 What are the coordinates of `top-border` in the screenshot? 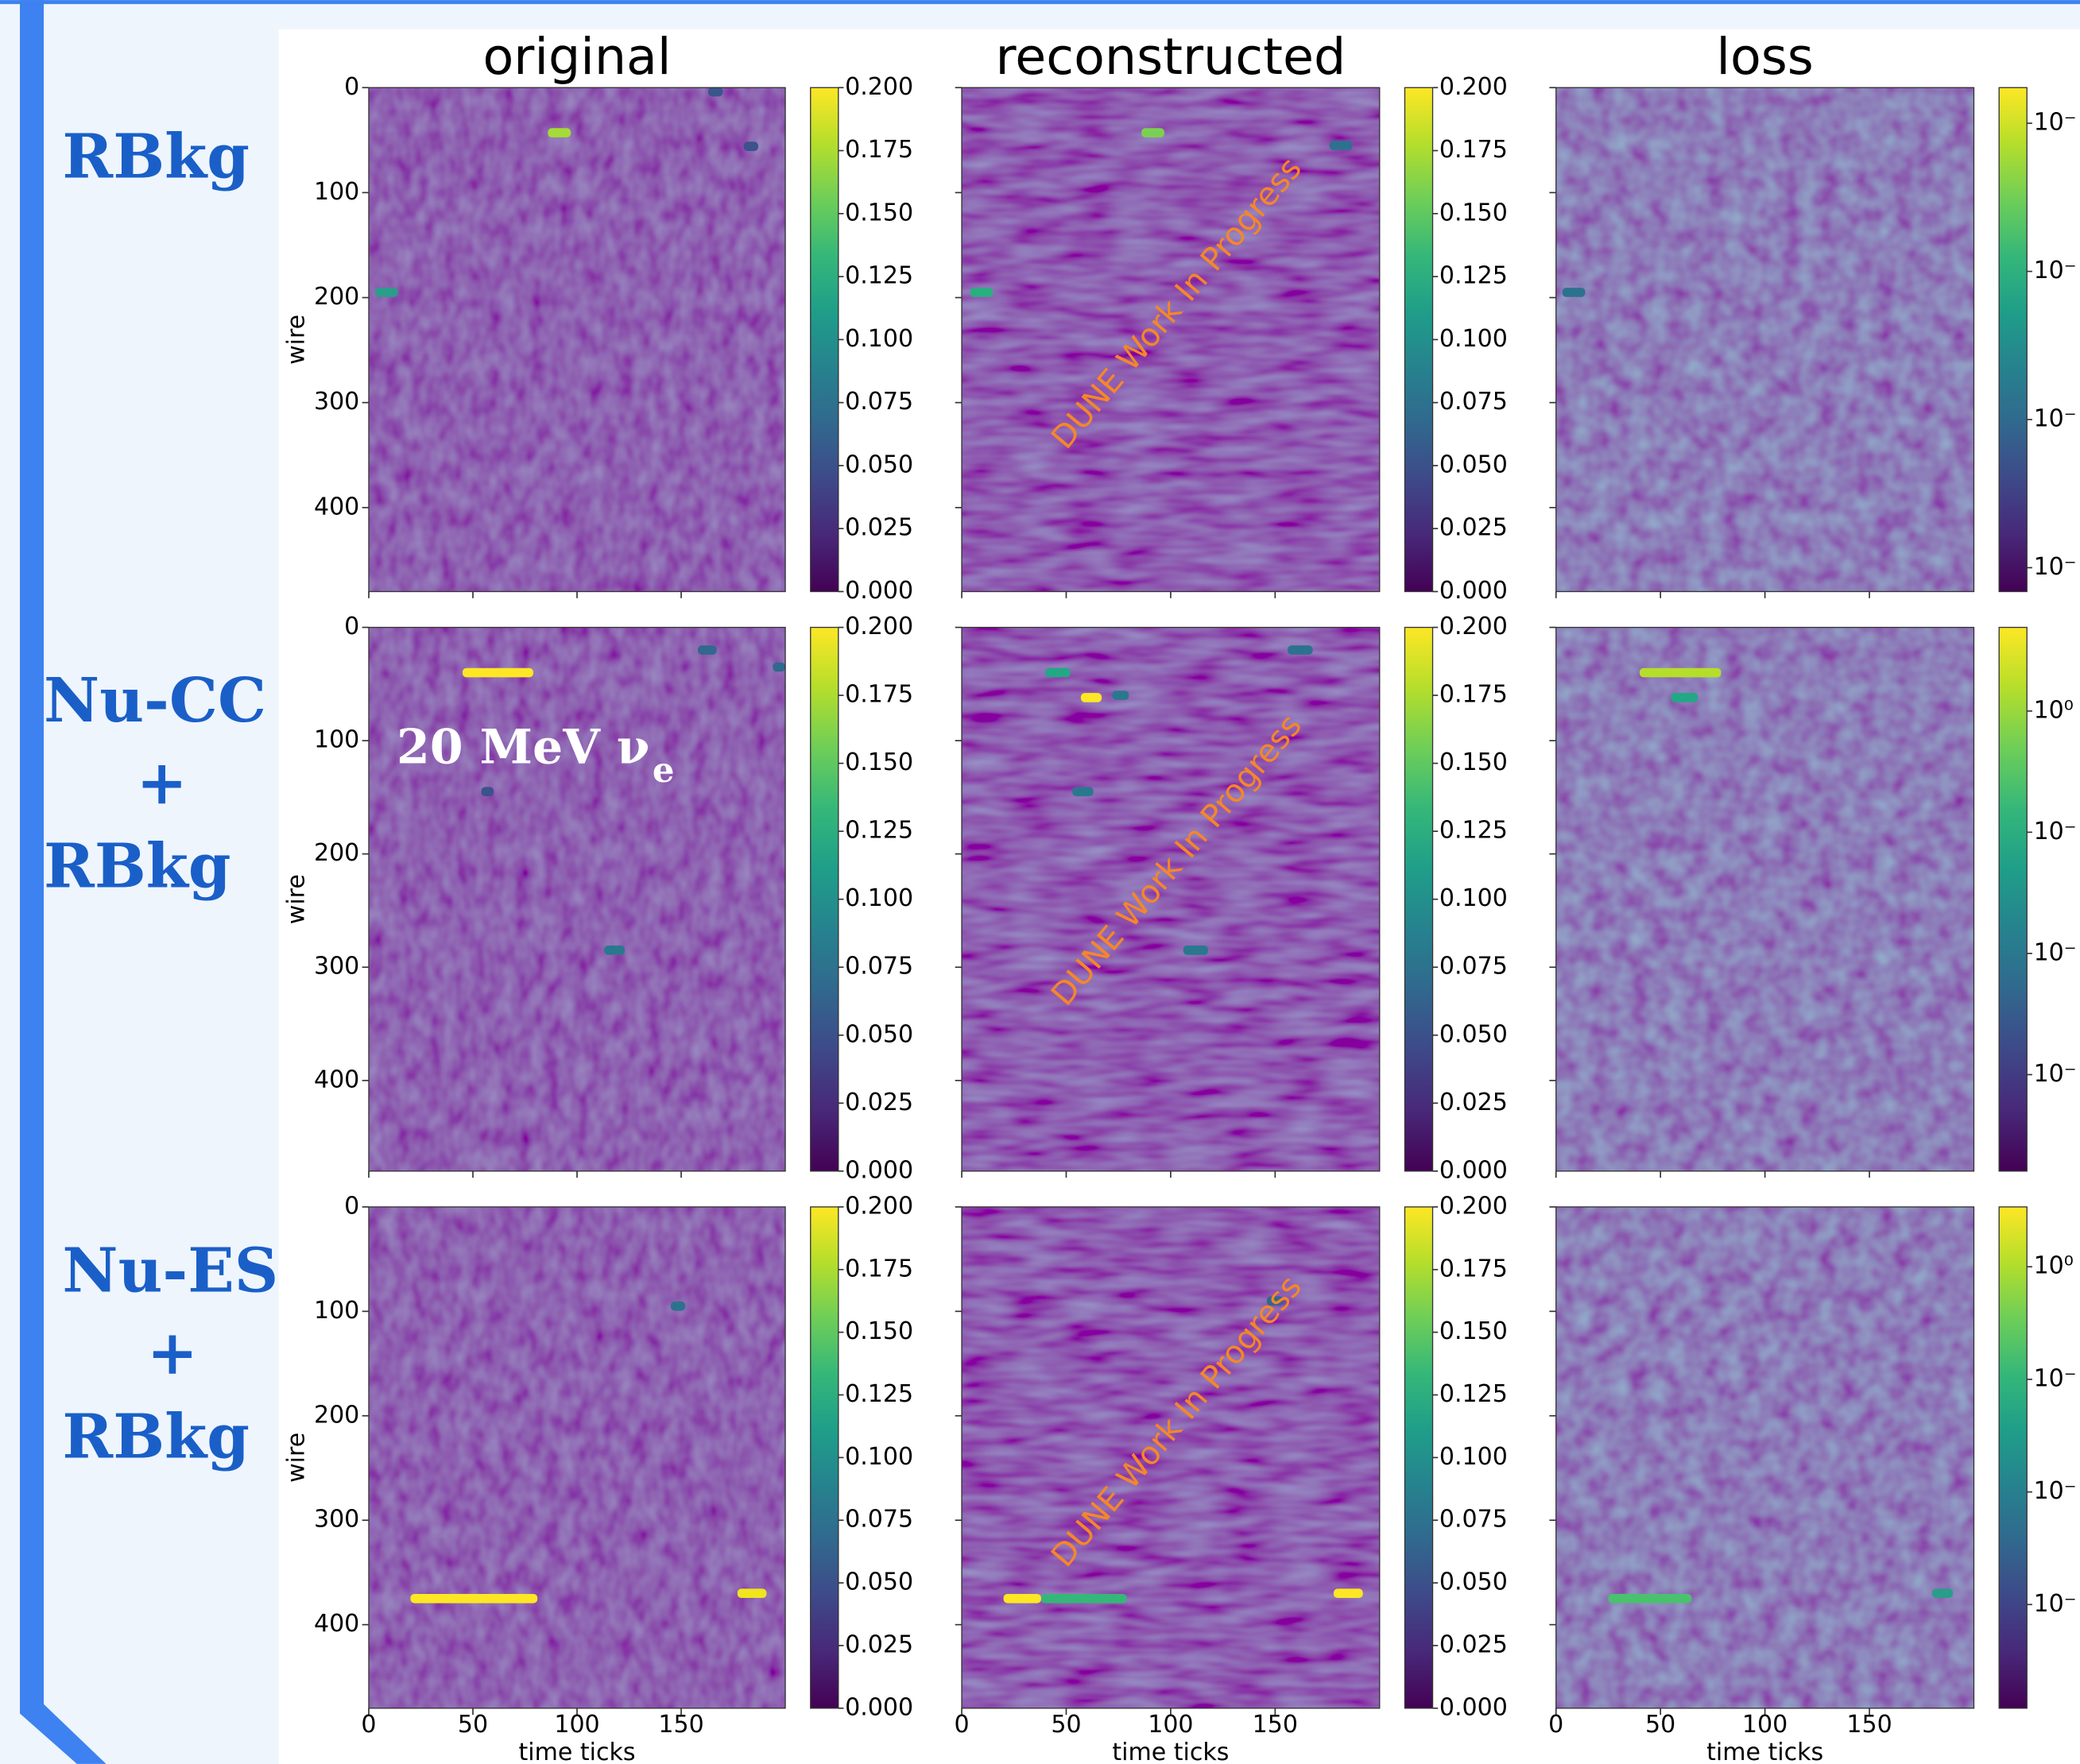 It's located at (1040, 2).